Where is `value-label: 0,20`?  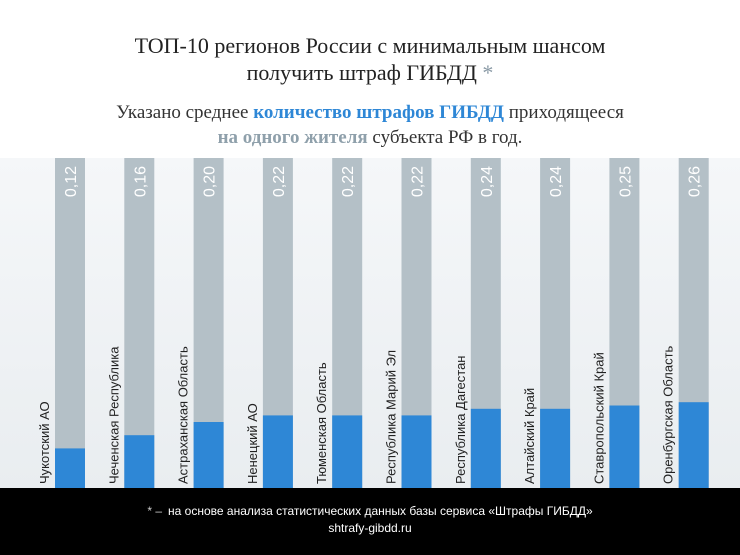 value-label: 0,20 is located at coordinates (210, 181).